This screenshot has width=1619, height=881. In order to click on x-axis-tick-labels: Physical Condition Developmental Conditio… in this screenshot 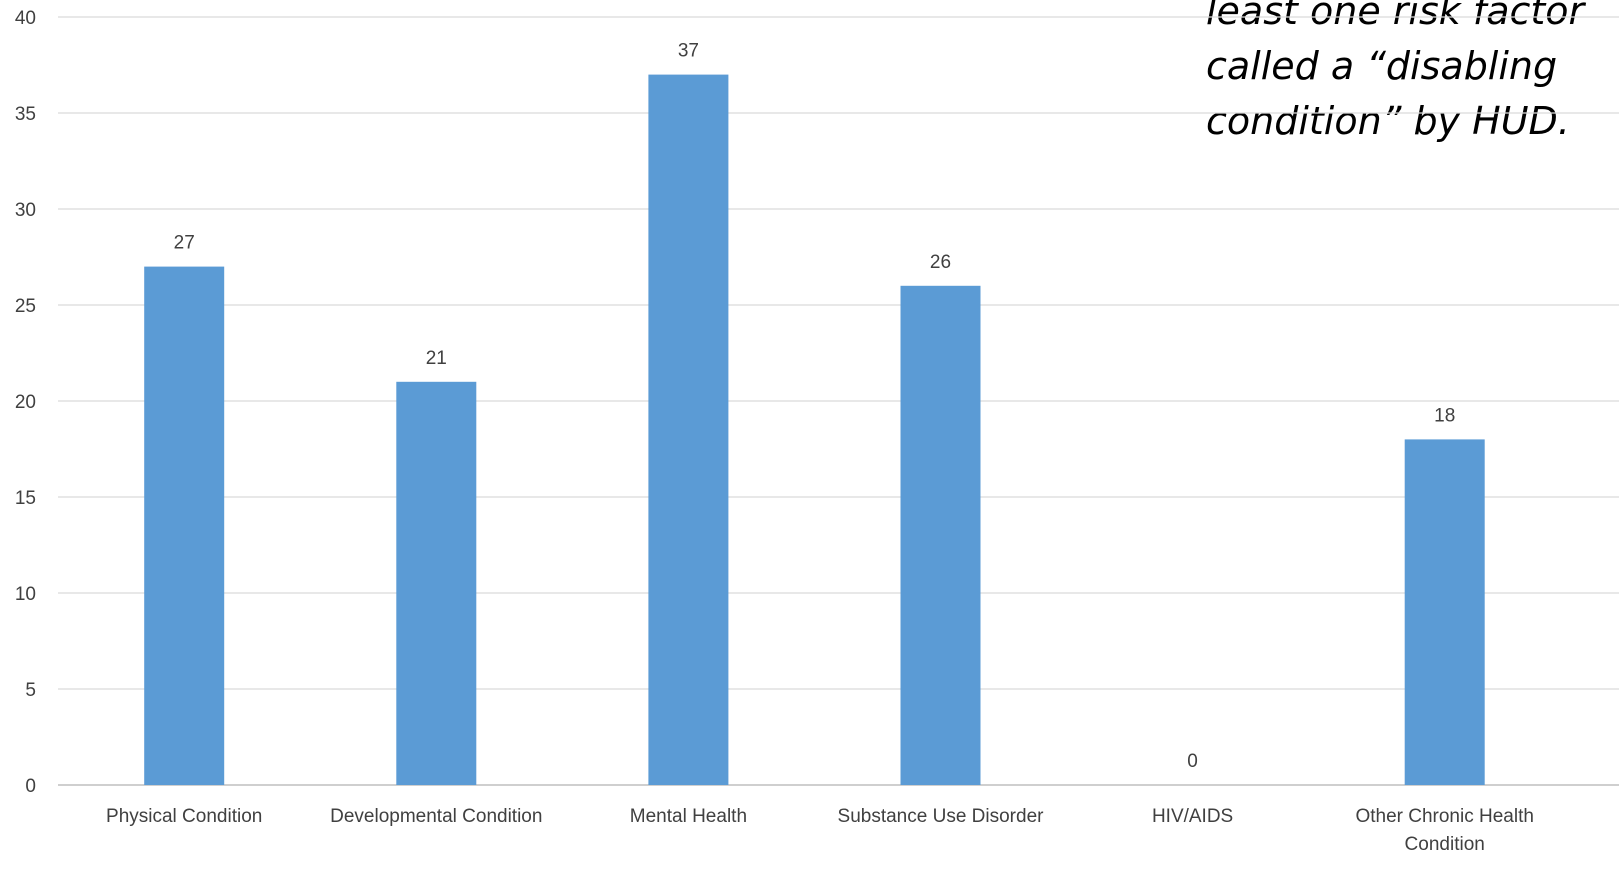, I will do `click(820, 830)`.